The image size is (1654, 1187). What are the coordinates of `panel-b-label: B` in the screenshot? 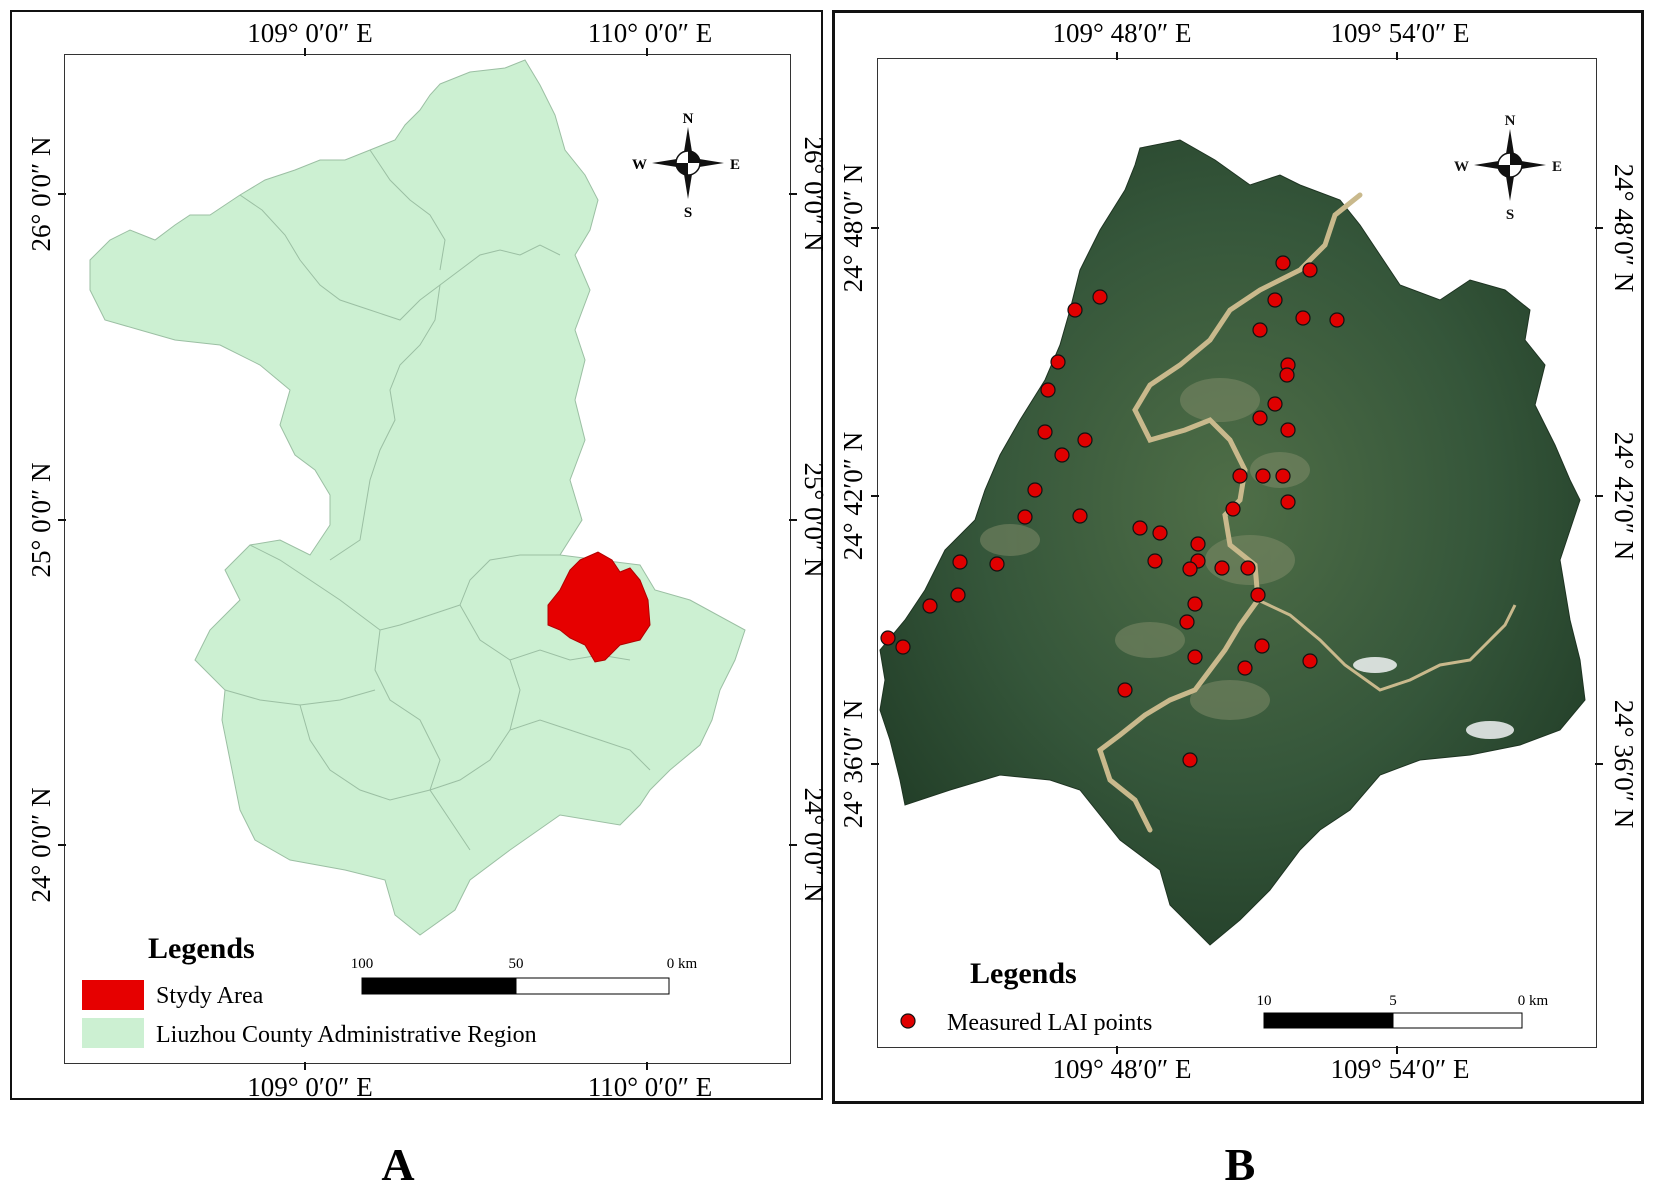 It's located at (1240, 1163).